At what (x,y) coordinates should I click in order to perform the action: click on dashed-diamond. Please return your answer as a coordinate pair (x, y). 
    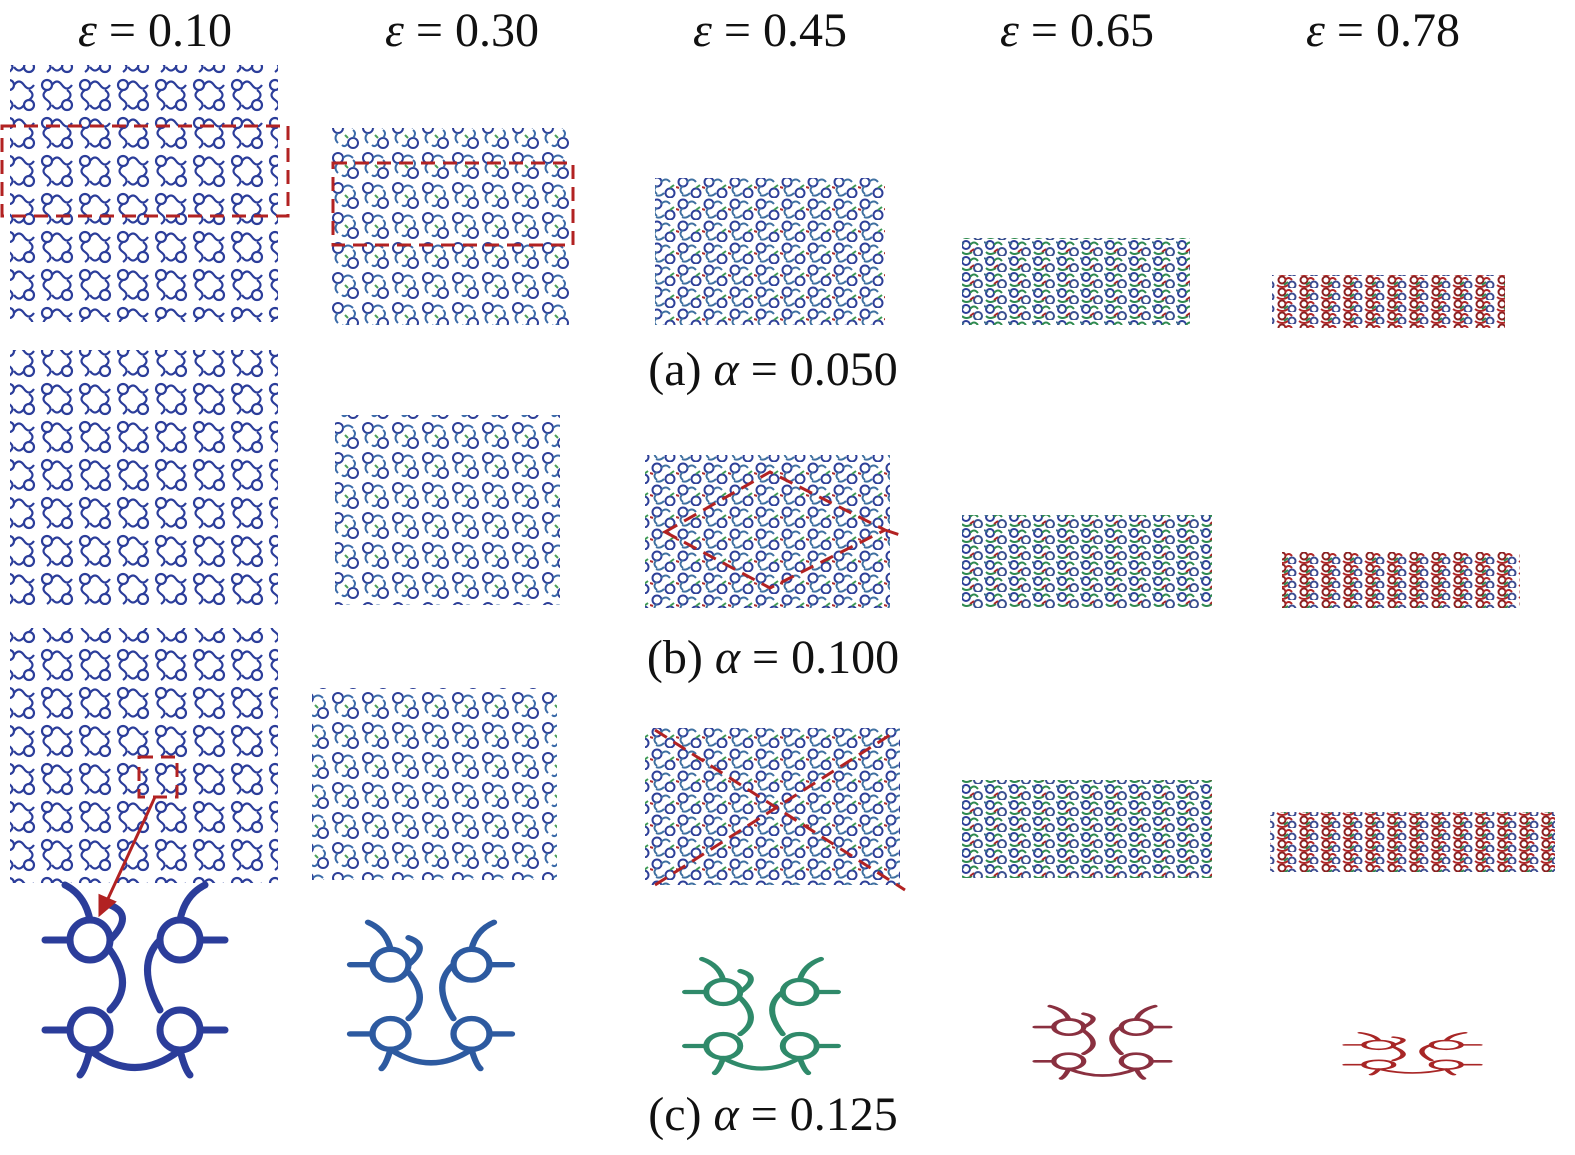
    Looking at the image, I should click on (781, 530).